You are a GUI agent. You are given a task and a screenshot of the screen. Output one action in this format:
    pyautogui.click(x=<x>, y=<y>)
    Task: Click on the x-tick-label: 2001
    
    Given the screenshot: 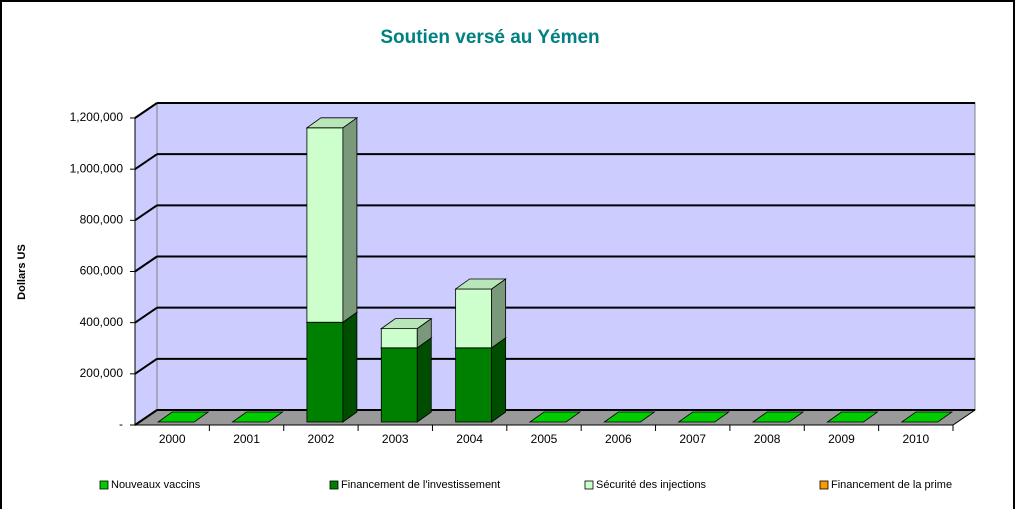 What is the action you would take?
    pyautogui.click(x=246, y=439)
    